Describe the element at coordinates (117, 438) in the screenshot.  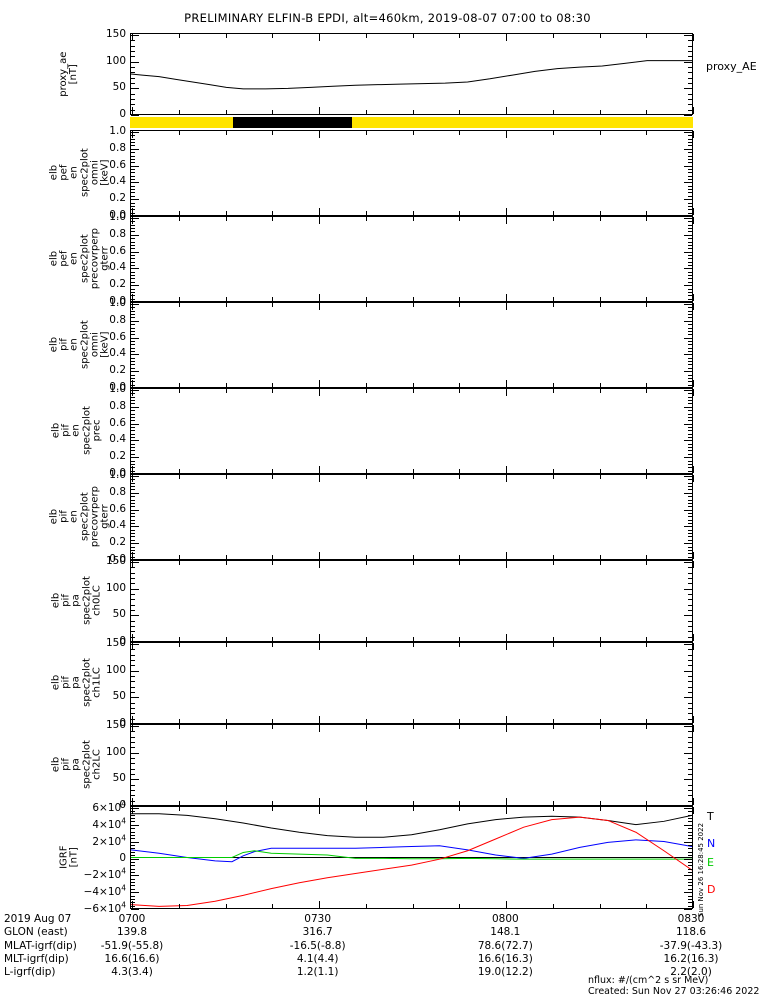
I see `y-tick-label: 0.4` at that location.